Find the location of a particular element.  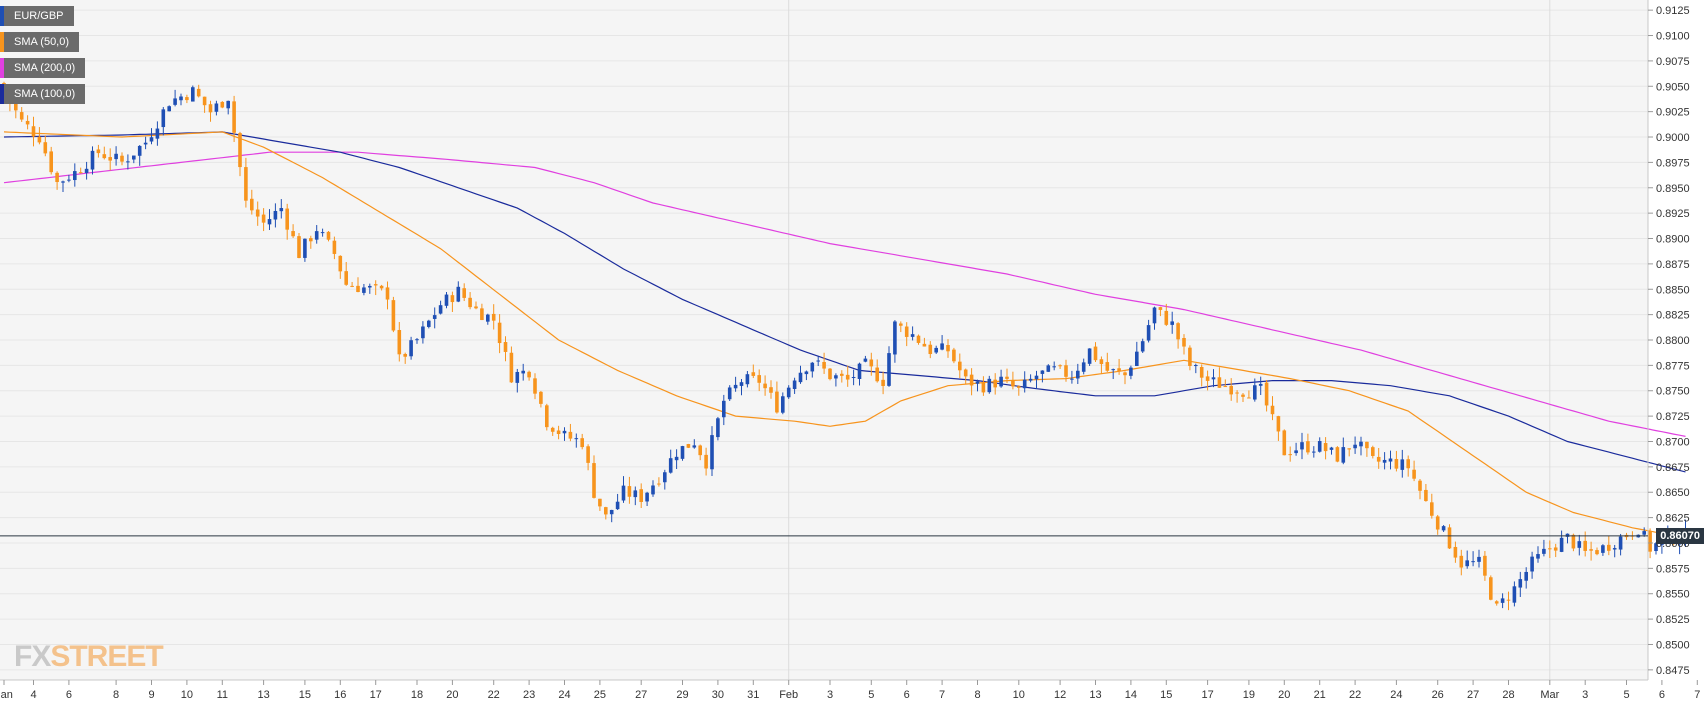

x-tick-label: 14 is located at coordinates (1131, 695).